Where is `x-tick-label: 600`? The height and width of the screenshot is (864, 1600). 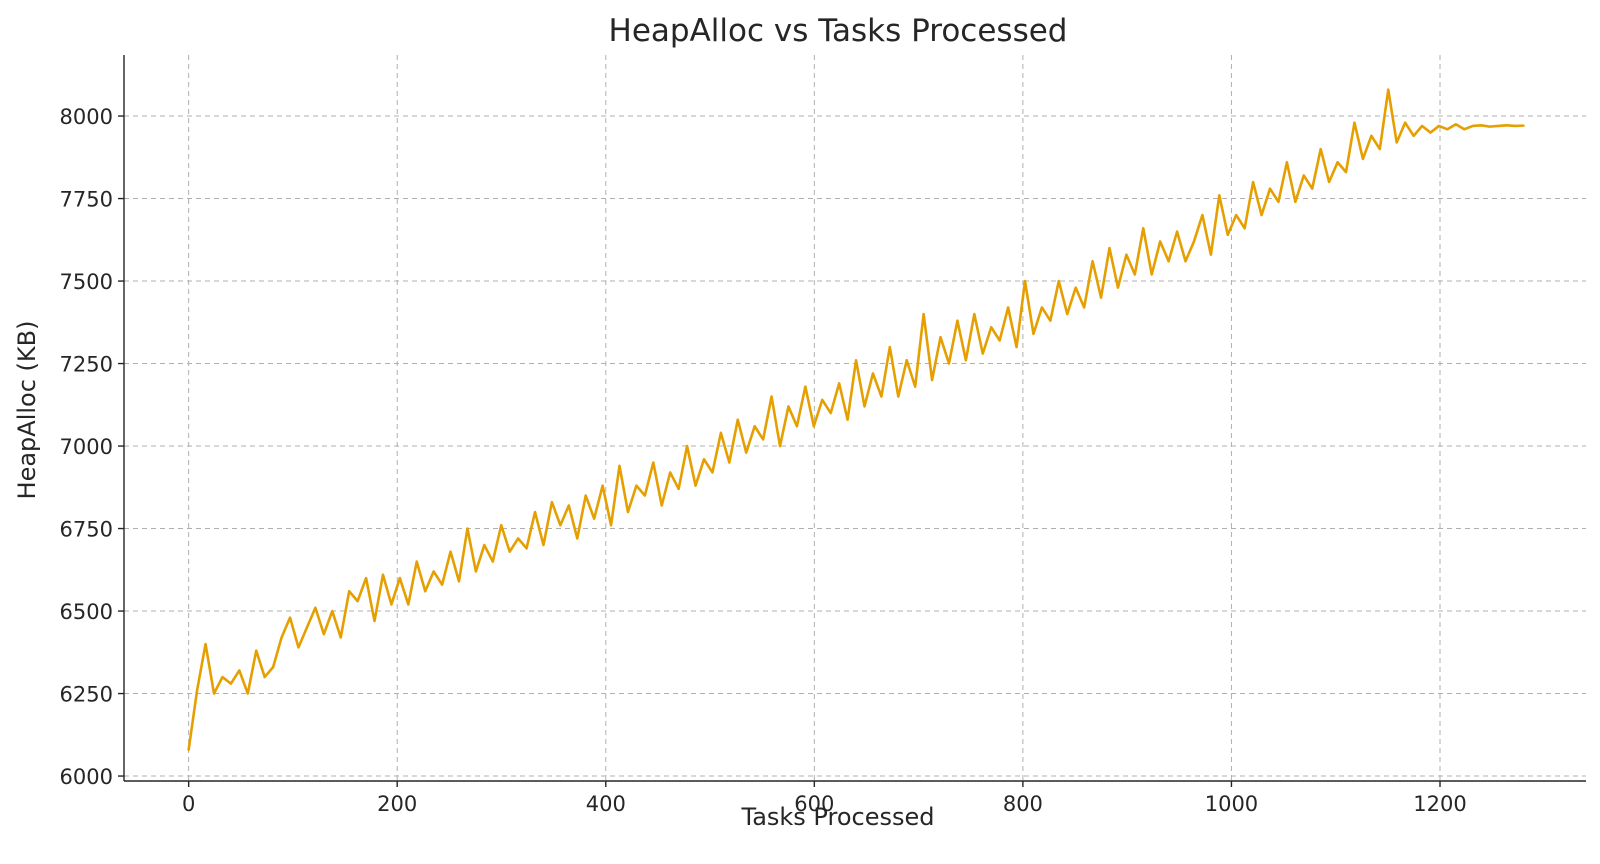
x-tick-label: 600 is located at coordinates (814, 804).